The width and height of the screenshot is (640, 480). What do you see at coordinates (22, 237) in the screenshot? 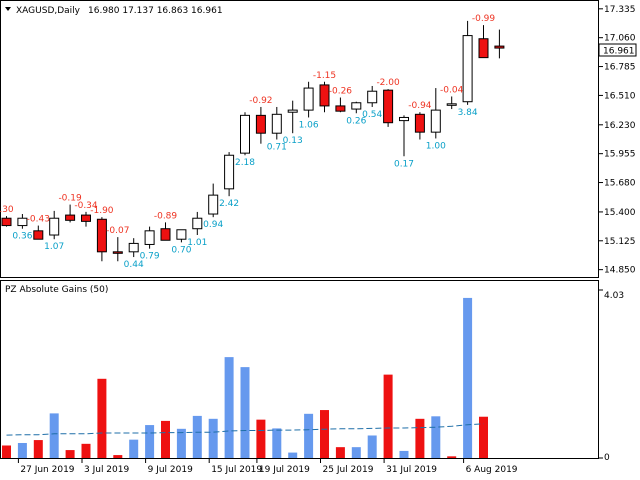
I see `candle-gain-label: 0.36` at bounding box center [22, 237].